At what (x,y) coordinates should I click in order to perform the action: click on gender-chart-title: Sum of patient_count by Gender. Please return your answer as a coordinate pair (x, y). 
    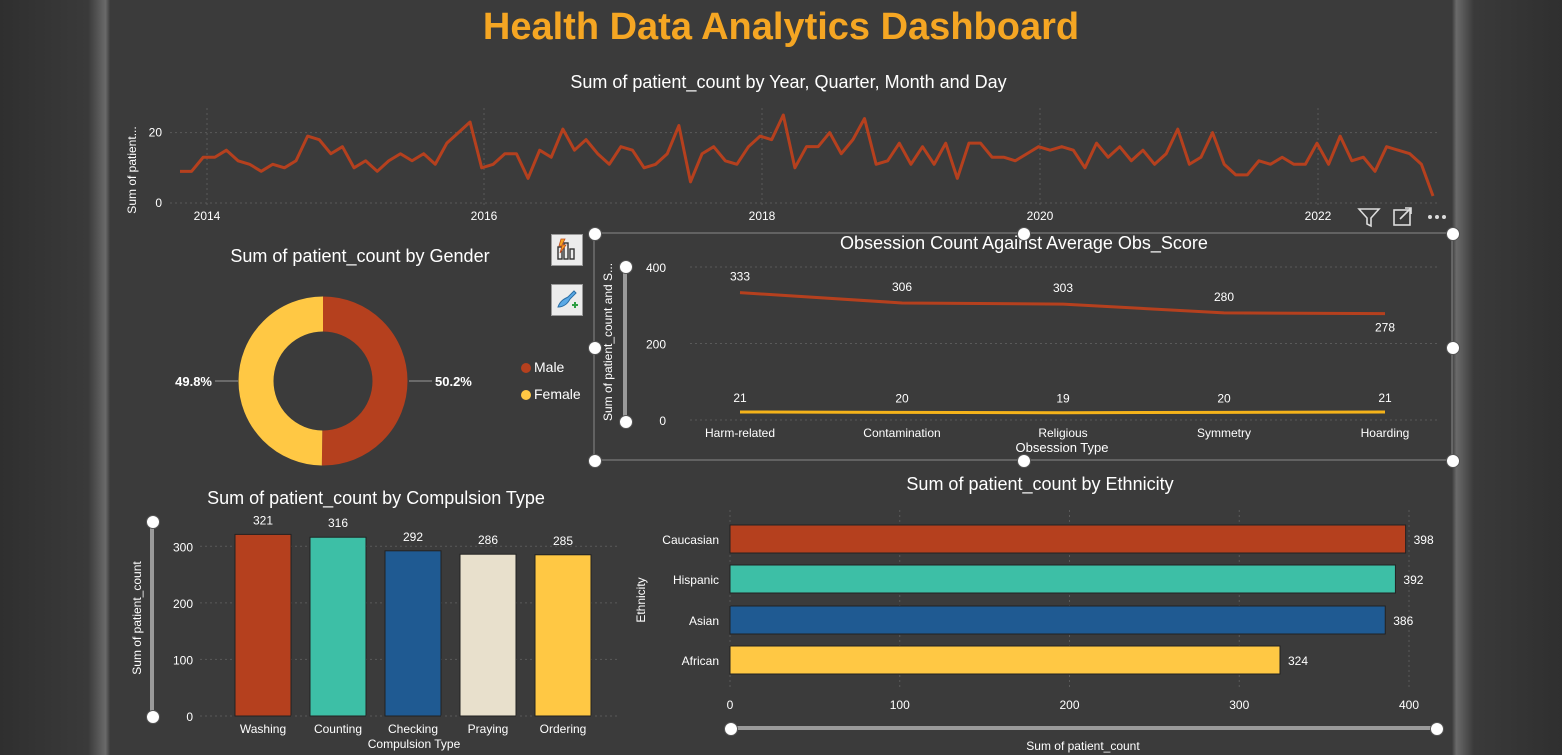
    Looking at the image, I should click on (360, 256).